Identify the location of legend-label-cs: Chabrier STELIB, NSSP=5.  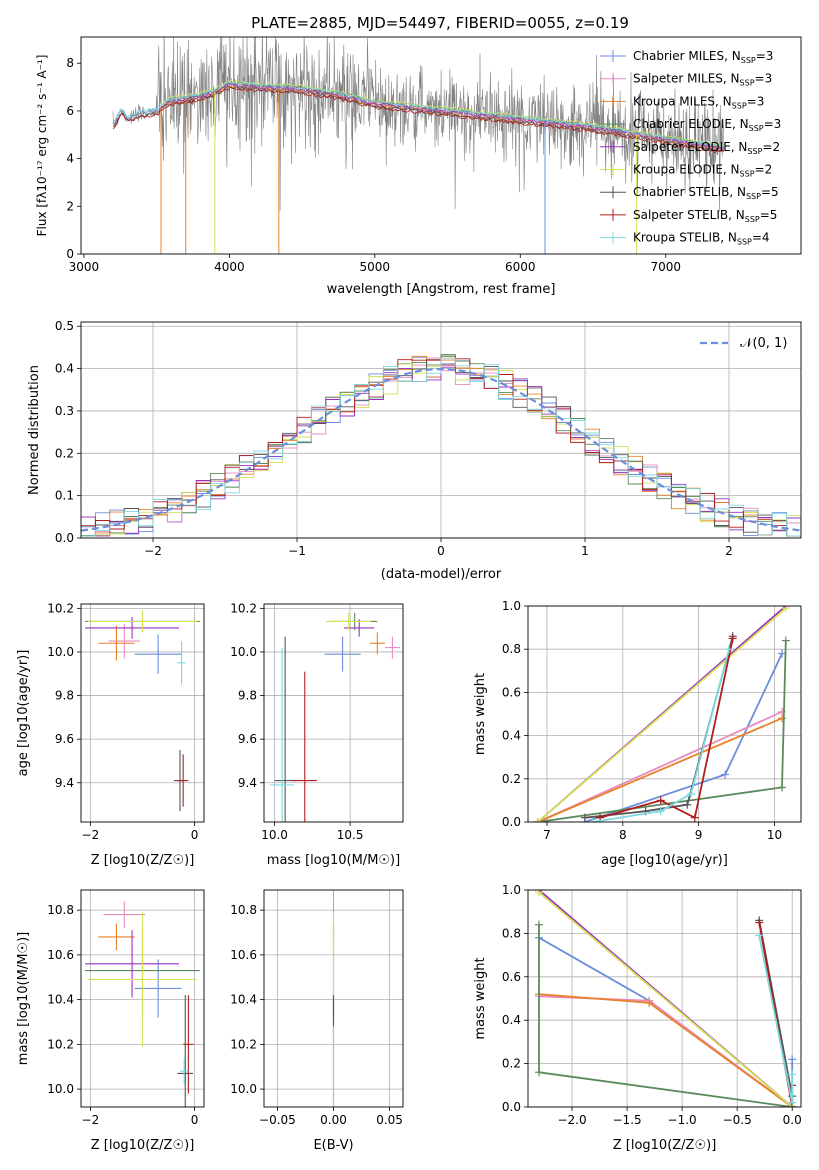
(706, 193).